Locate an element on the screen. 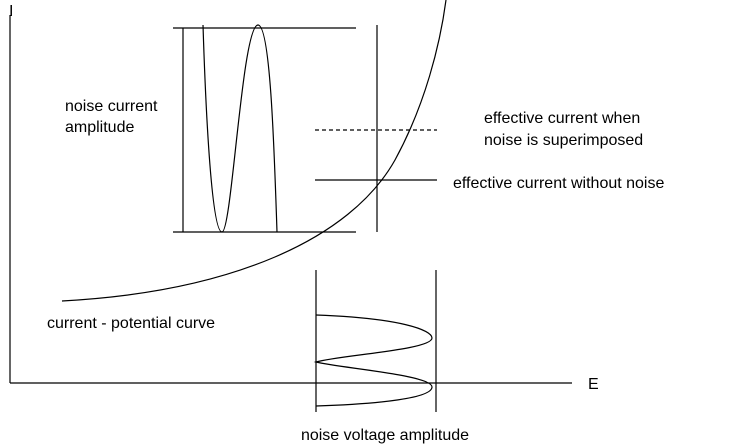  label: effective current when is located at coordinates (562, 118).